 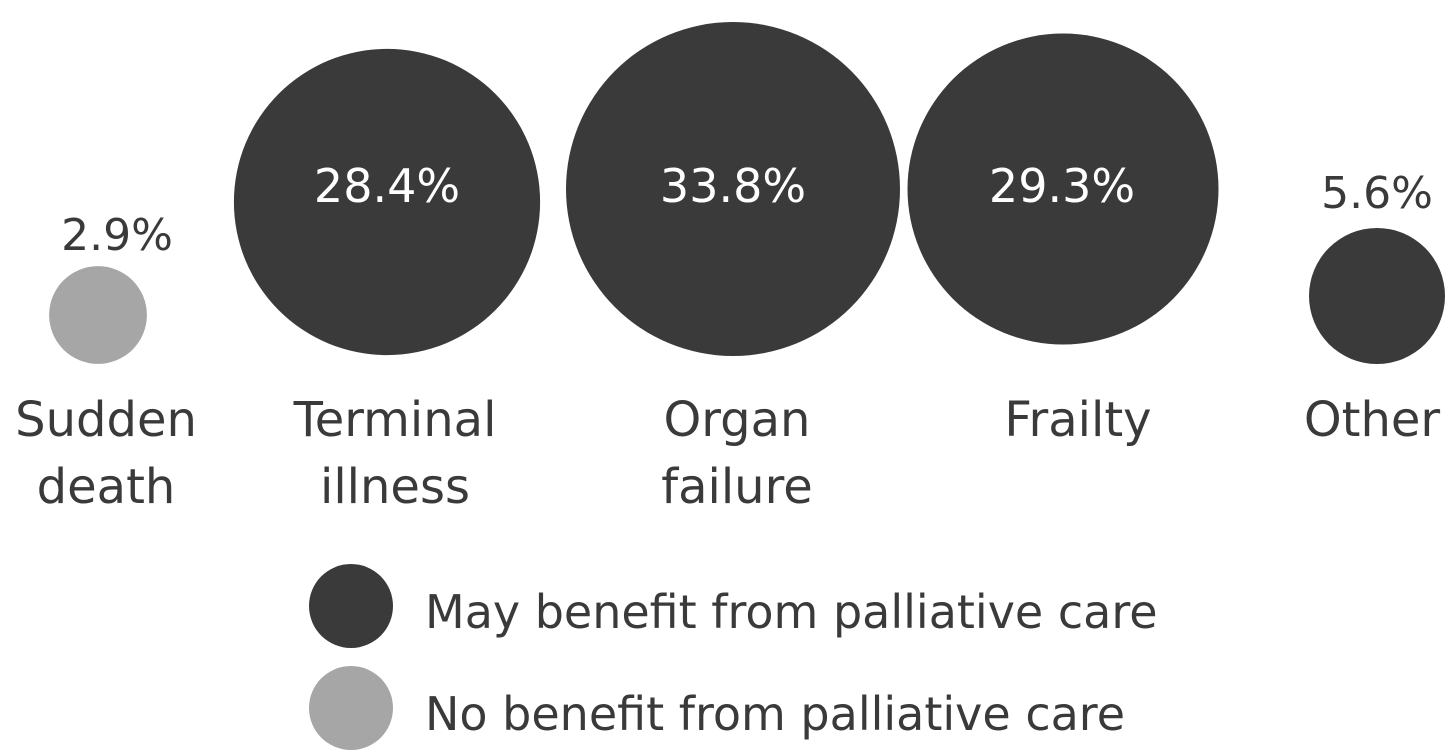 What do you see at coordinates (395, 487) in the screenshot?
I see `category-label-terminal-illness-line2: illness` at bounding box center [395, 487].